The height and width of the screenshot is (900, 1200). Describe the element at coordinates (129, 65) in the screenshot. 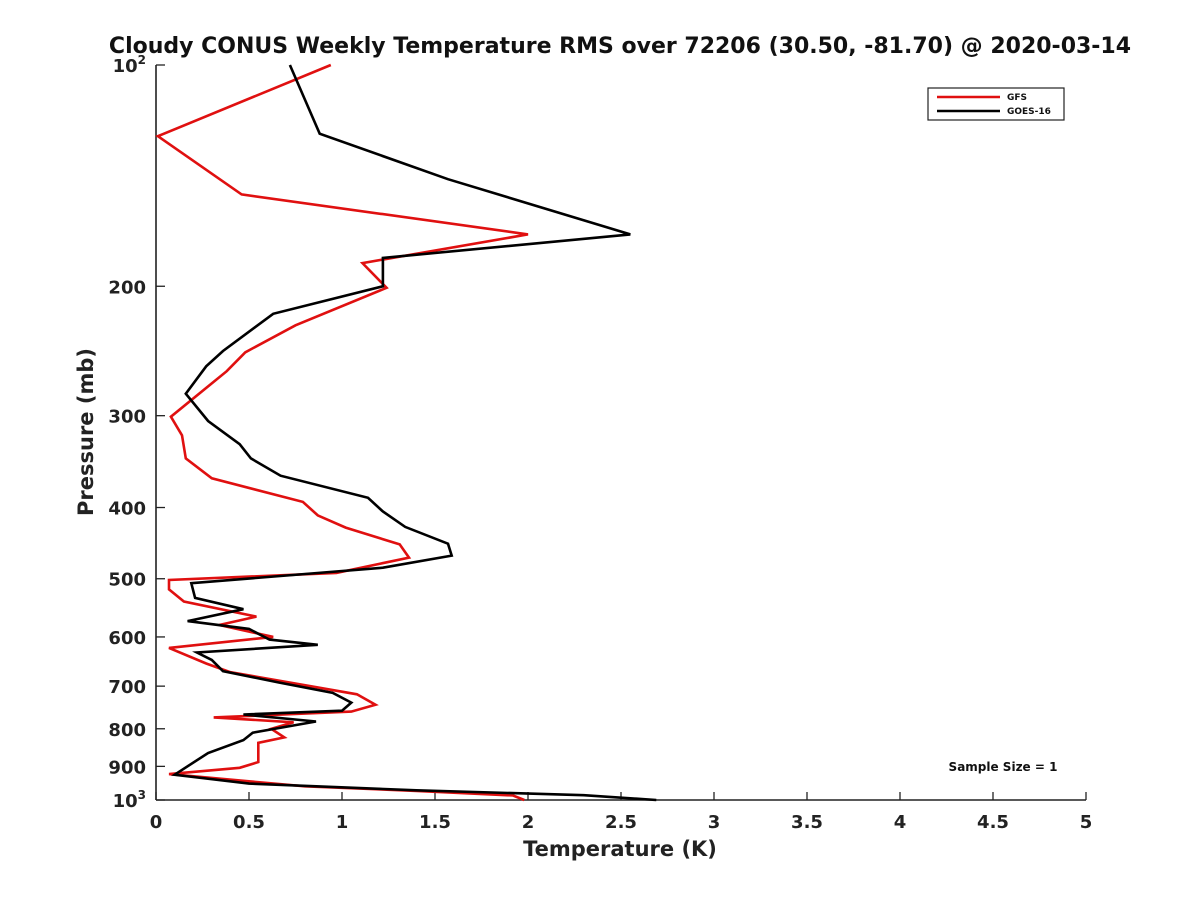

I see `y-tick-label: 10²` at that location.